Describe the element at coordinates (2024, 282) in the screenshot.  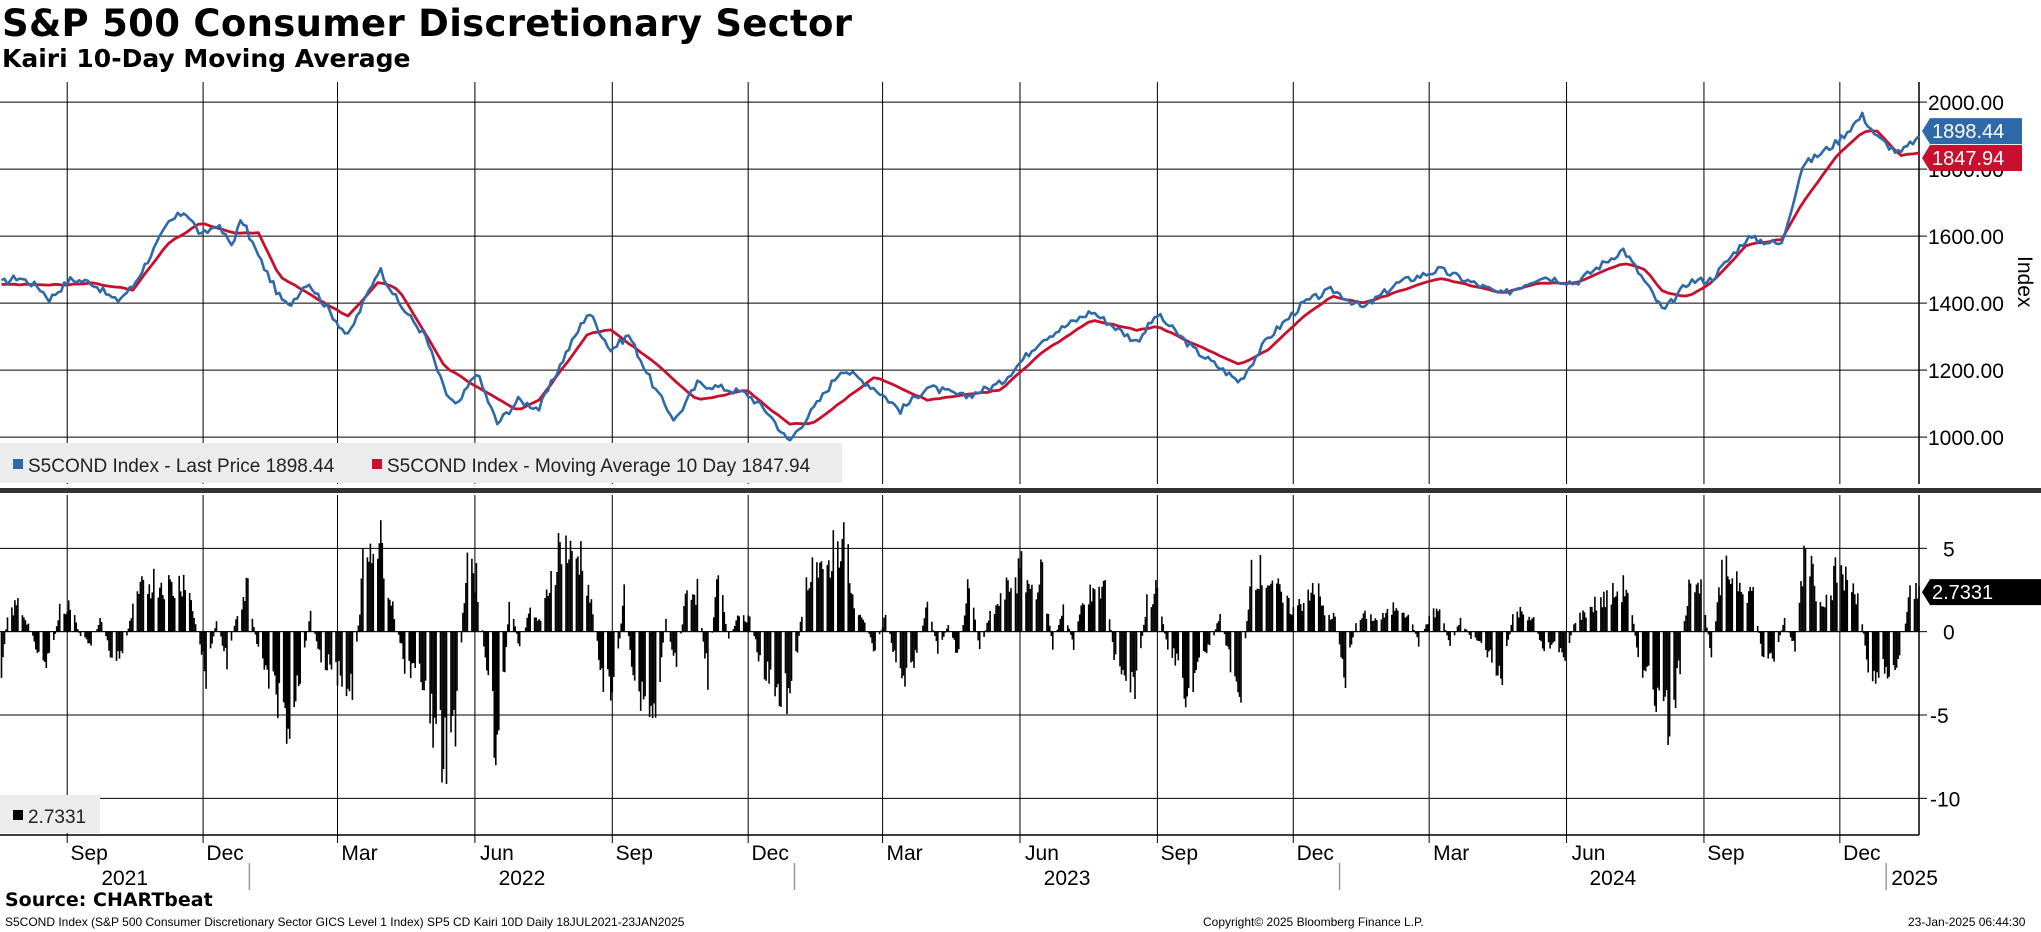
I see `price-y-axis-label: Index` at that location.